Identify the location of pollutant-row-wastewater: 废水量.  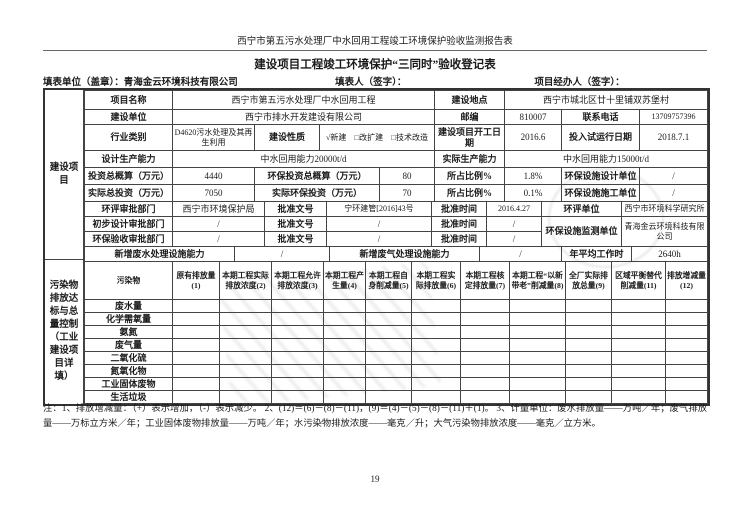
(395, 306).